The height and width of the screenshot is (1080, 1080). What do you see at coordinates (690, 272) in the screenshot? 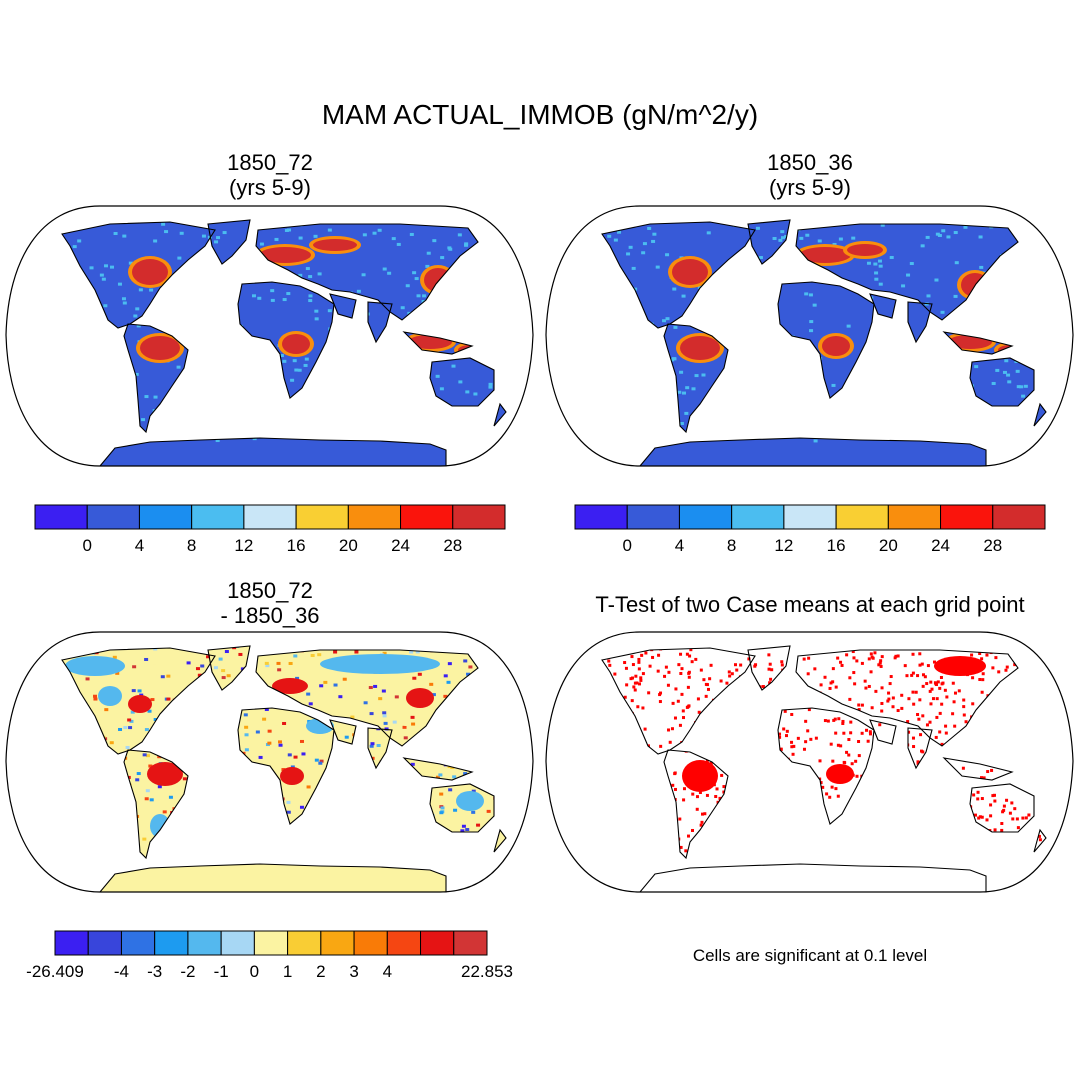
I see `hotspot` at bounding box center [690, 272].